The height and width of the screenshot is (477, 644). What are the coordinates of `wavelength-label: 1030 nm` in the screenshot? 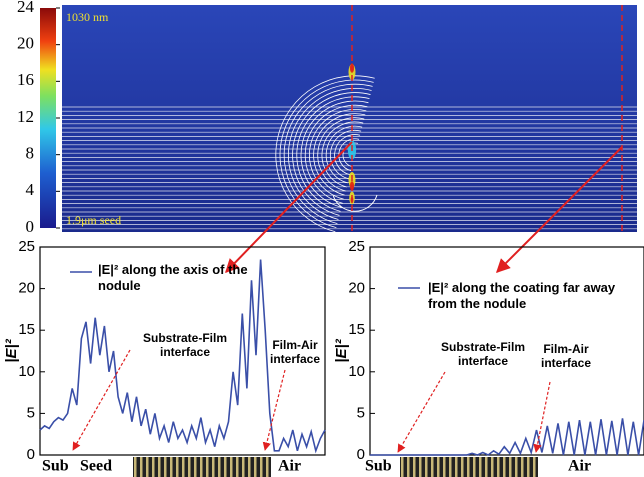 It's located at (87, 17).